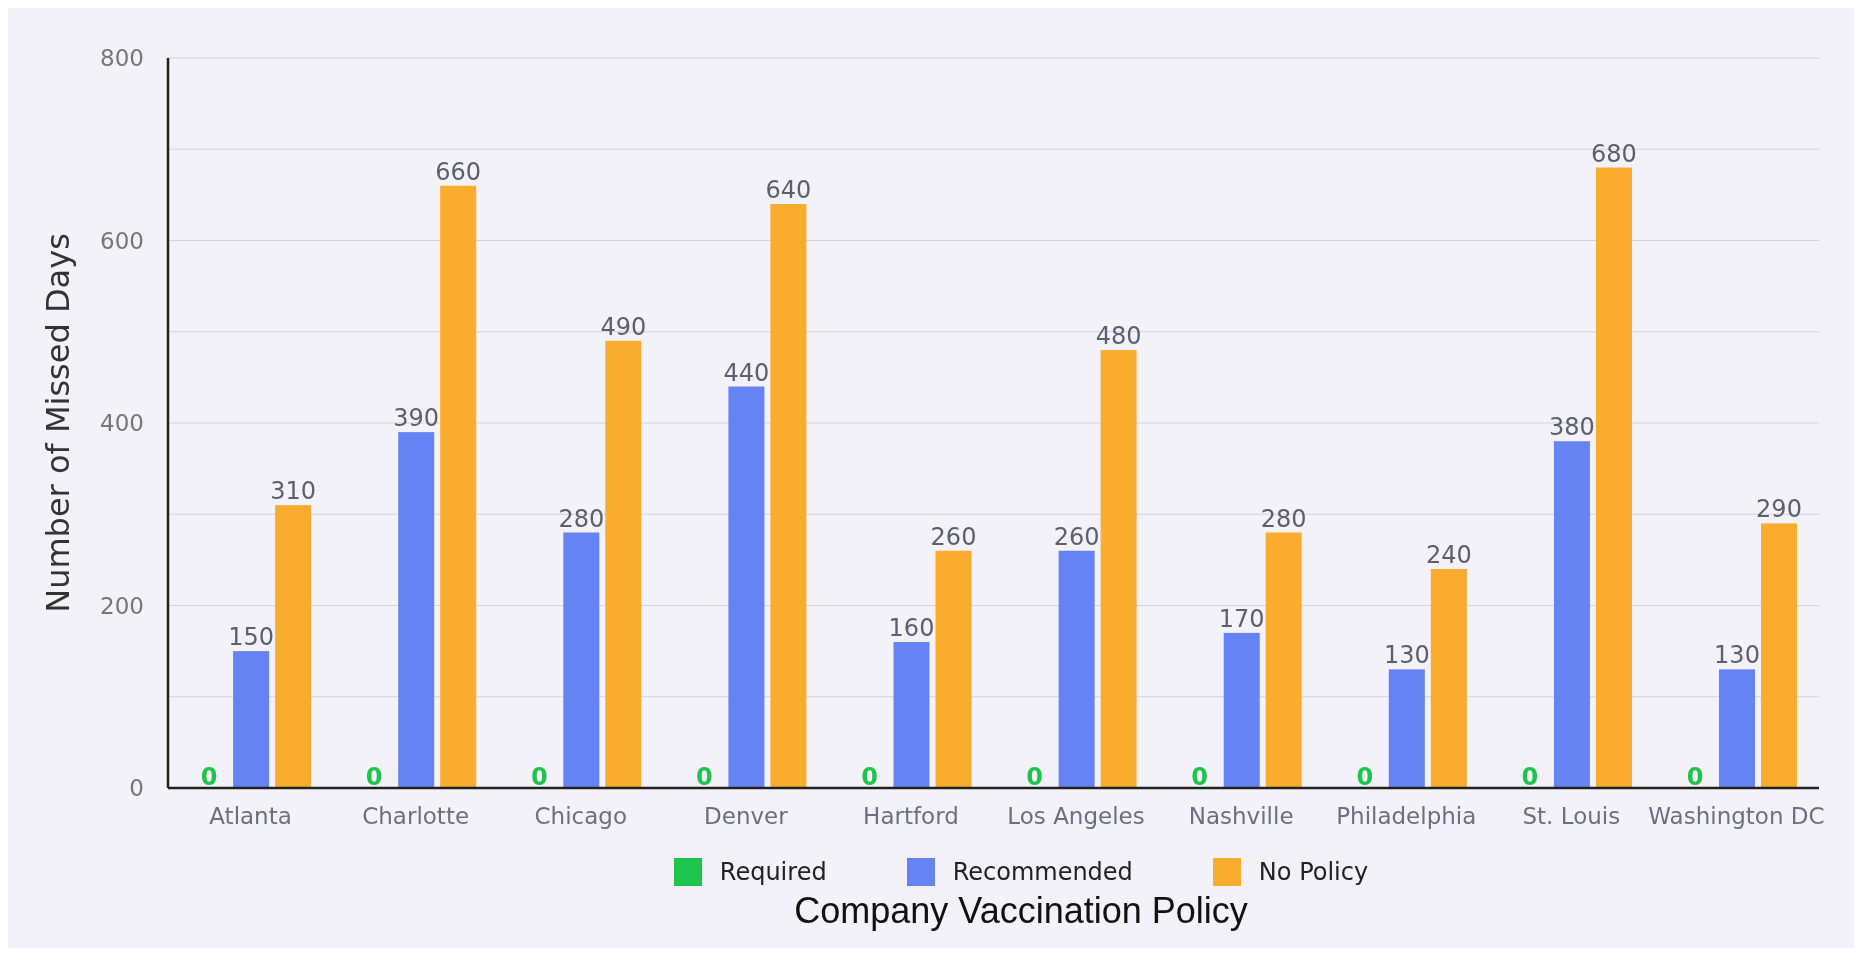 The image size is (1862, 958). Describe the element at coordinates (580, 816) in the screenshot. I see `x-tick-label: Chicago` at that location.